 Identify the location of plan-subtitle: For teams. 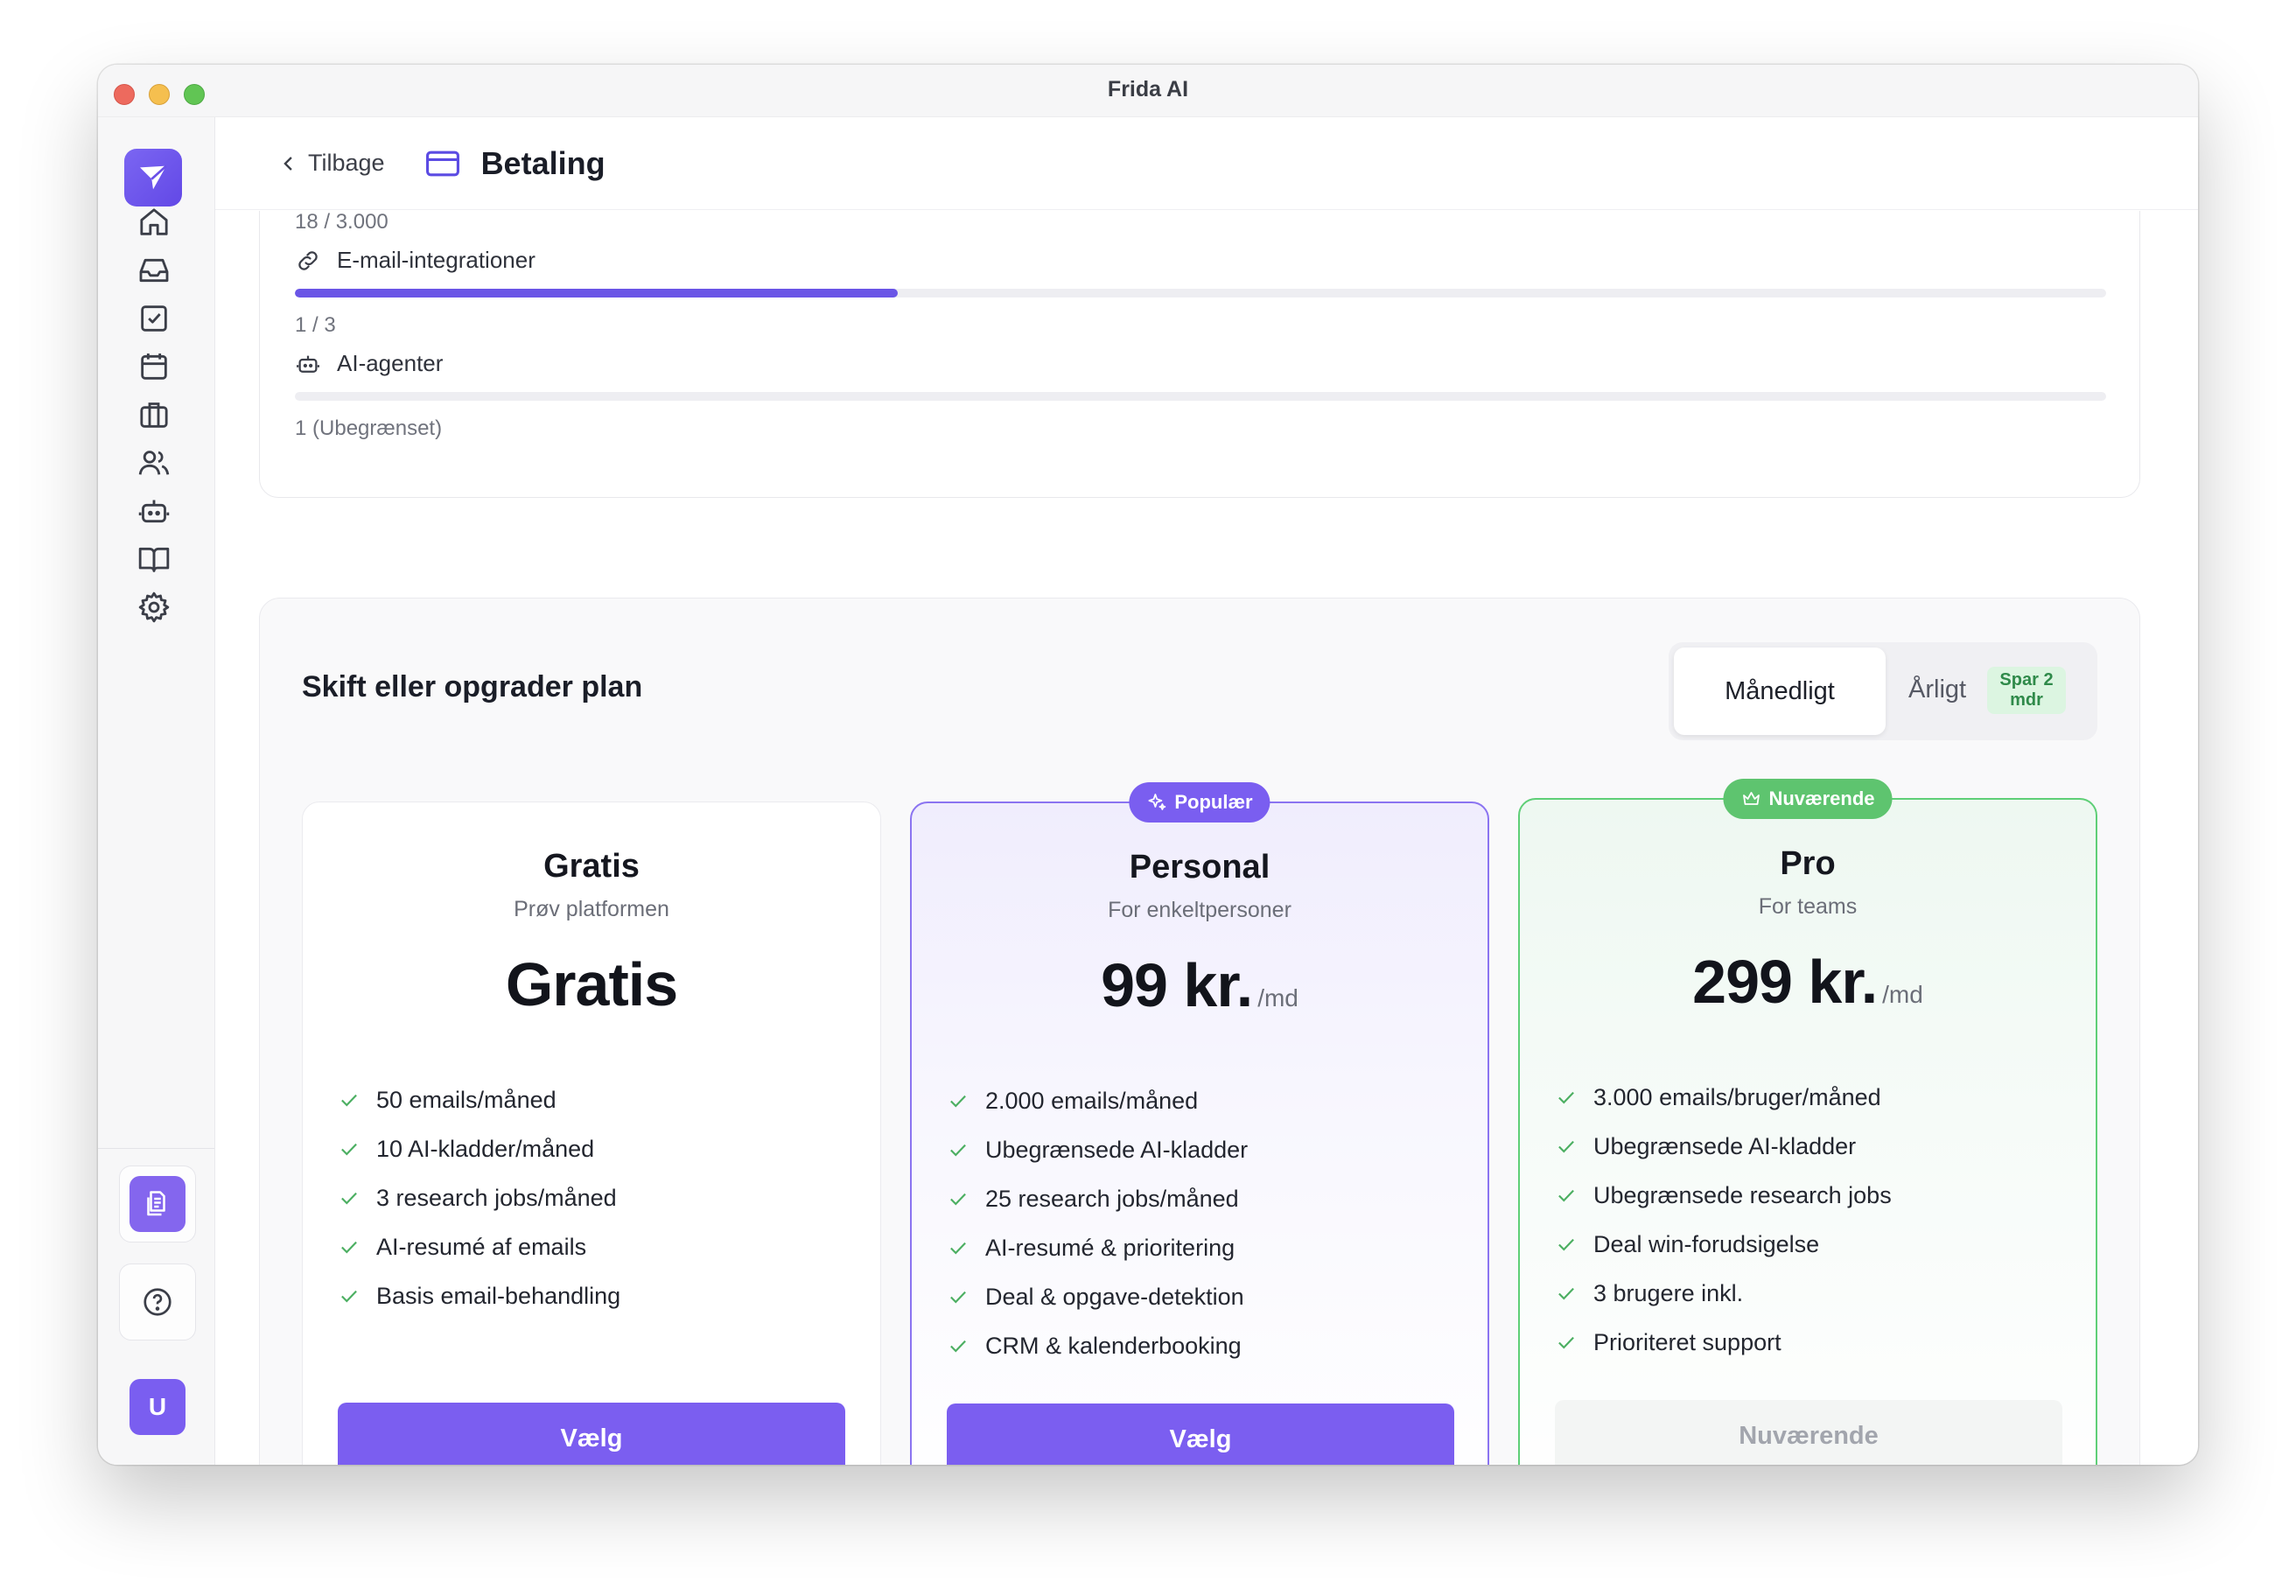
(1808, 906).